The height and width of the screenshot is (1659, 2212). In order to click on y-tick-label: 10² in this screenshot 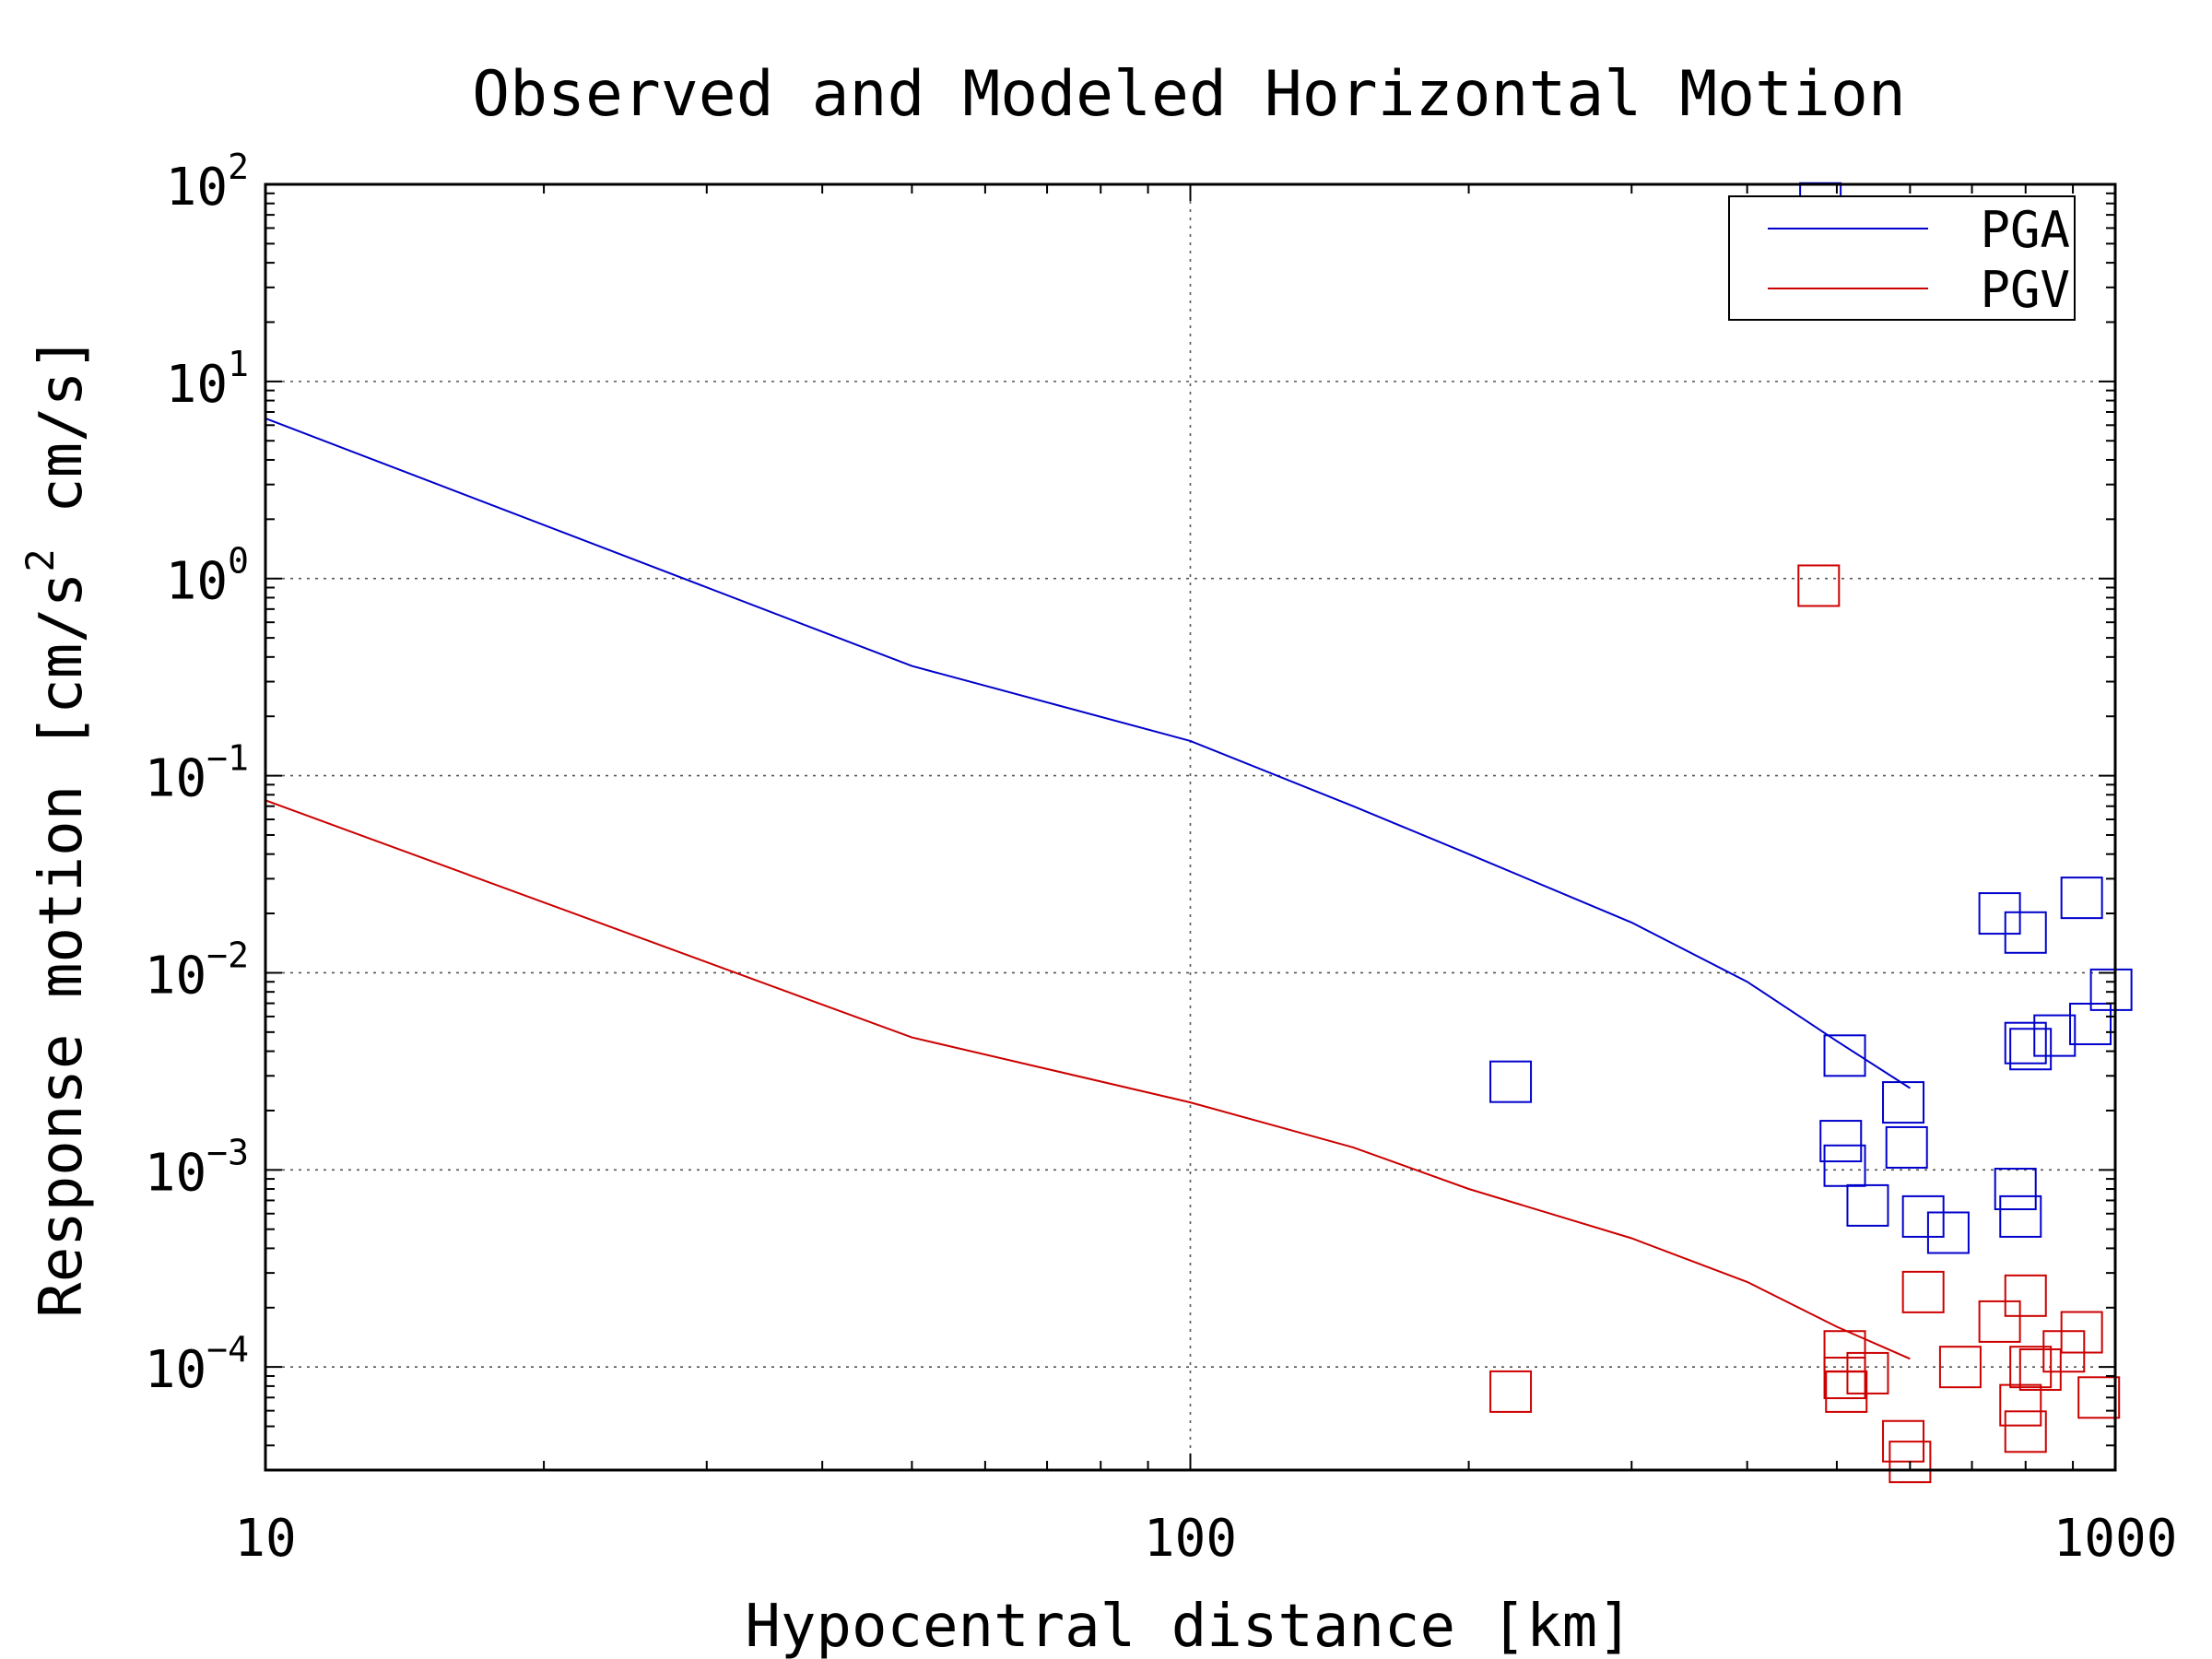, I will do `click(207, 182)`.